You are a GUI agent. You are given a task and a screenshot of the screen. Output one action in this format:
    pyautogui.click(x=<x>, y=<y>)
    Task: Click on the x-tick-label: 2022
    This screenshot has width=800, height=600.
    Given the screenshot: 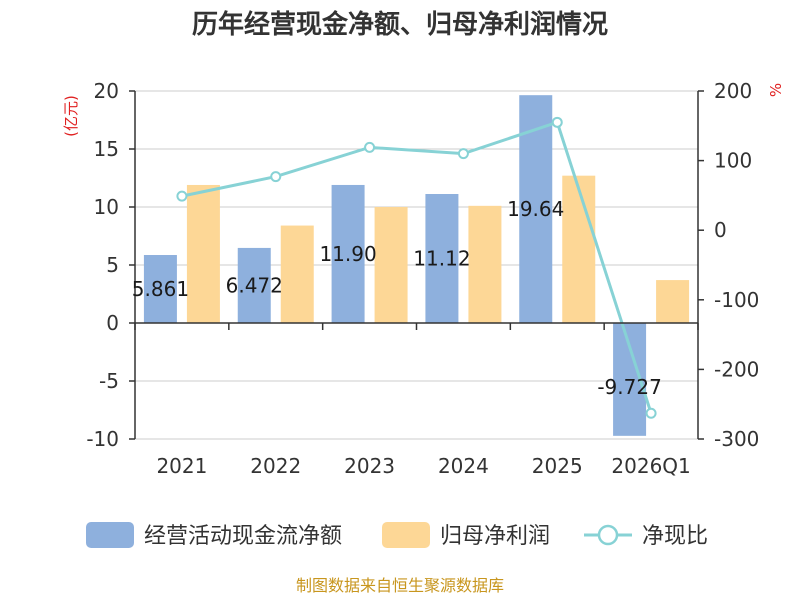 What is the action you would take?
    pyautogui.click(x=275, y=466)
    